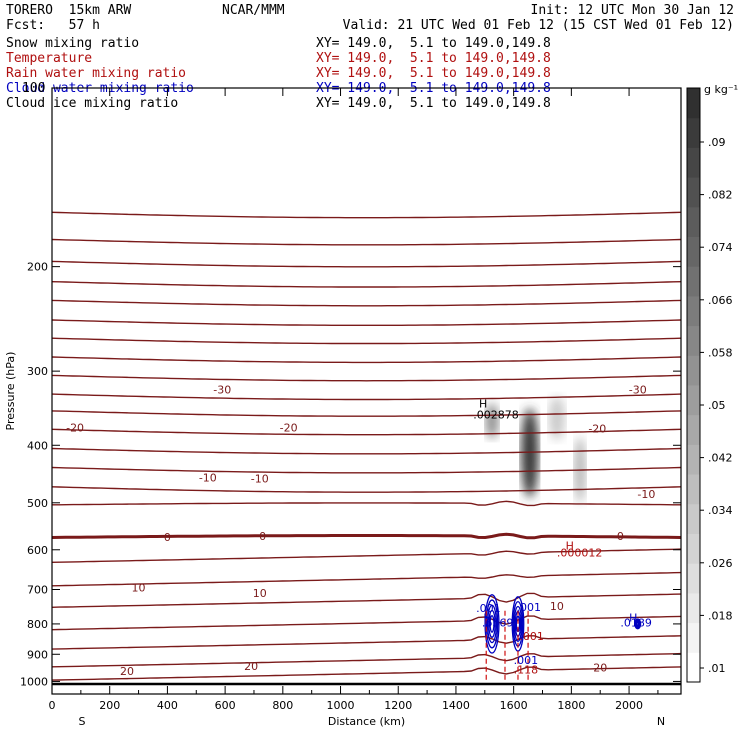 The height and width of the screenshot is (740, 740). Describe the element at coordinates (629, 705) in the screenshot. I see `x-tick-label-10: 2000` at that location.